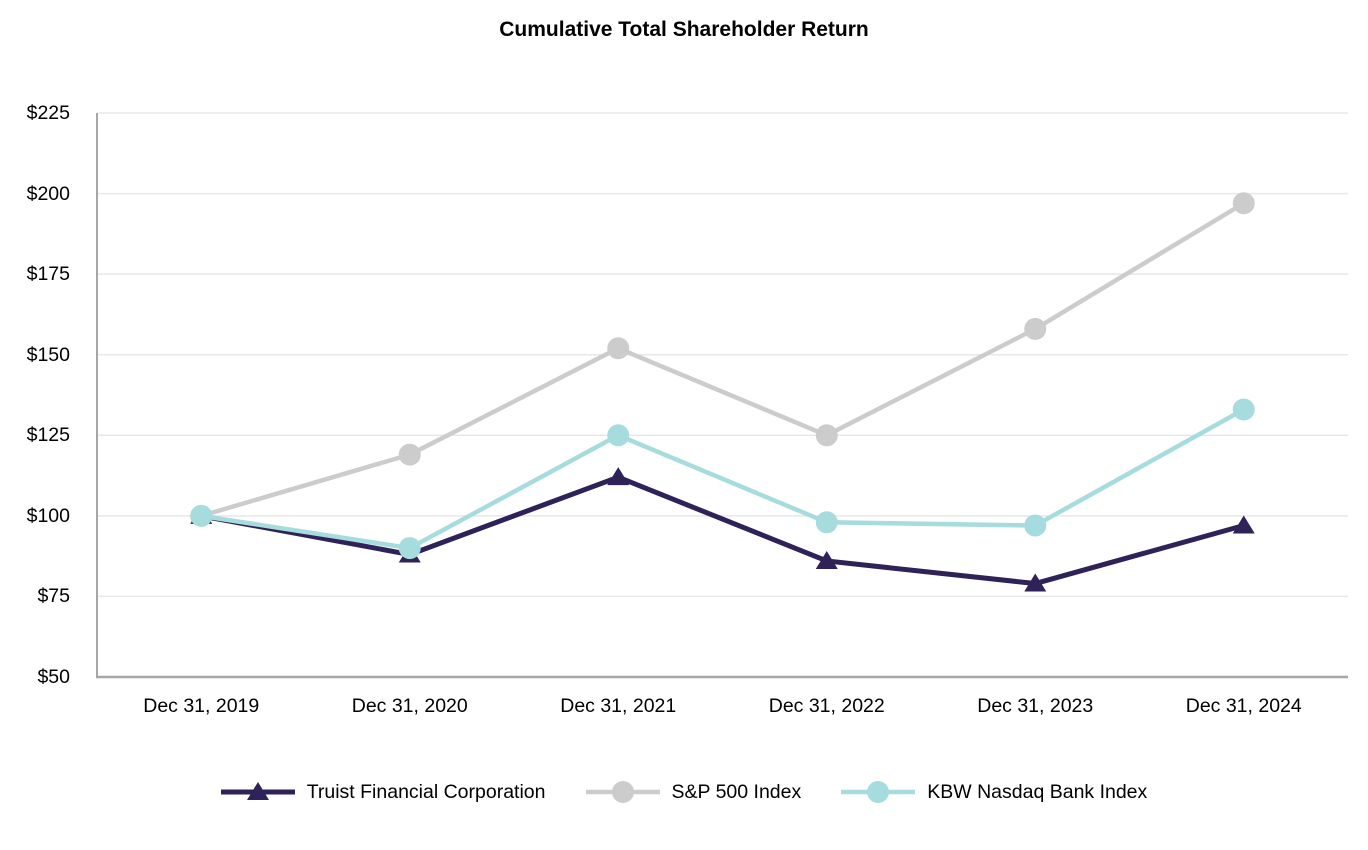  I want to click on legend-label: Truist Financial Corporation, so click(426, 791).